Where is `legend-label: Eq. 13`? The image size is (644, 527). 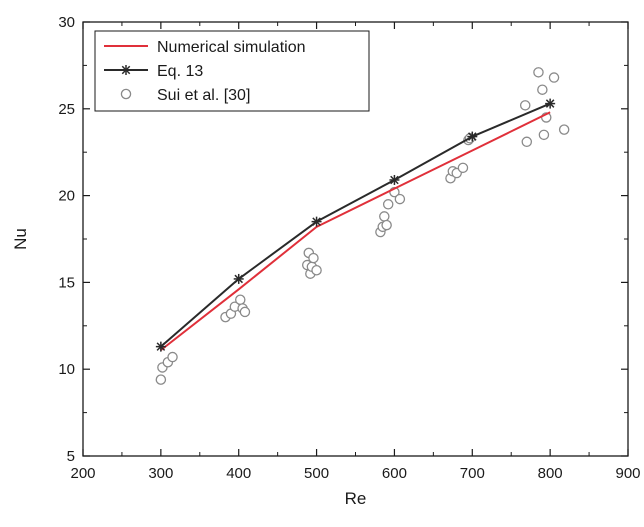
legend-label: Eq. 13 is located at coordinates (180, 71).